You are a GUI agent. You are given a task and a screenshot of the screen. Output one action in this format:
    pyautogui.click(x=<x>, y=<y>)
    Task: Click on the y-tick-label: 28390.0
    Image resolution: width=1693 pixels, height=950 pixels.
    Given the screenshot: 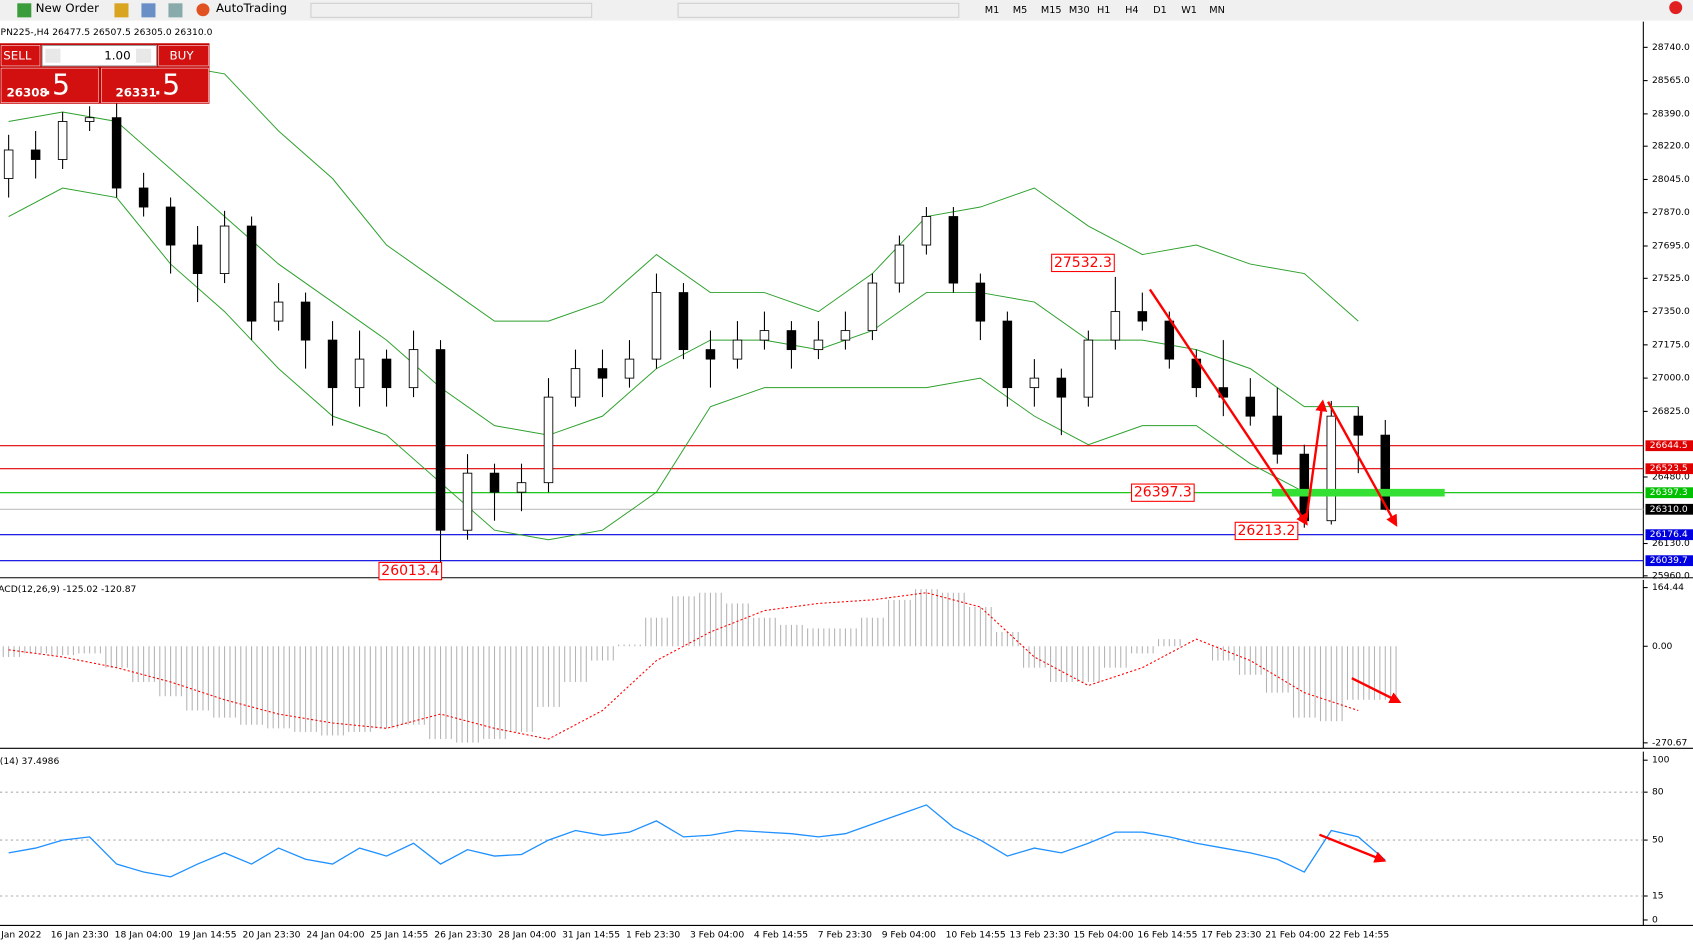 What is the action you would take?
    pyautogui.click(x=1671, y=113)
    